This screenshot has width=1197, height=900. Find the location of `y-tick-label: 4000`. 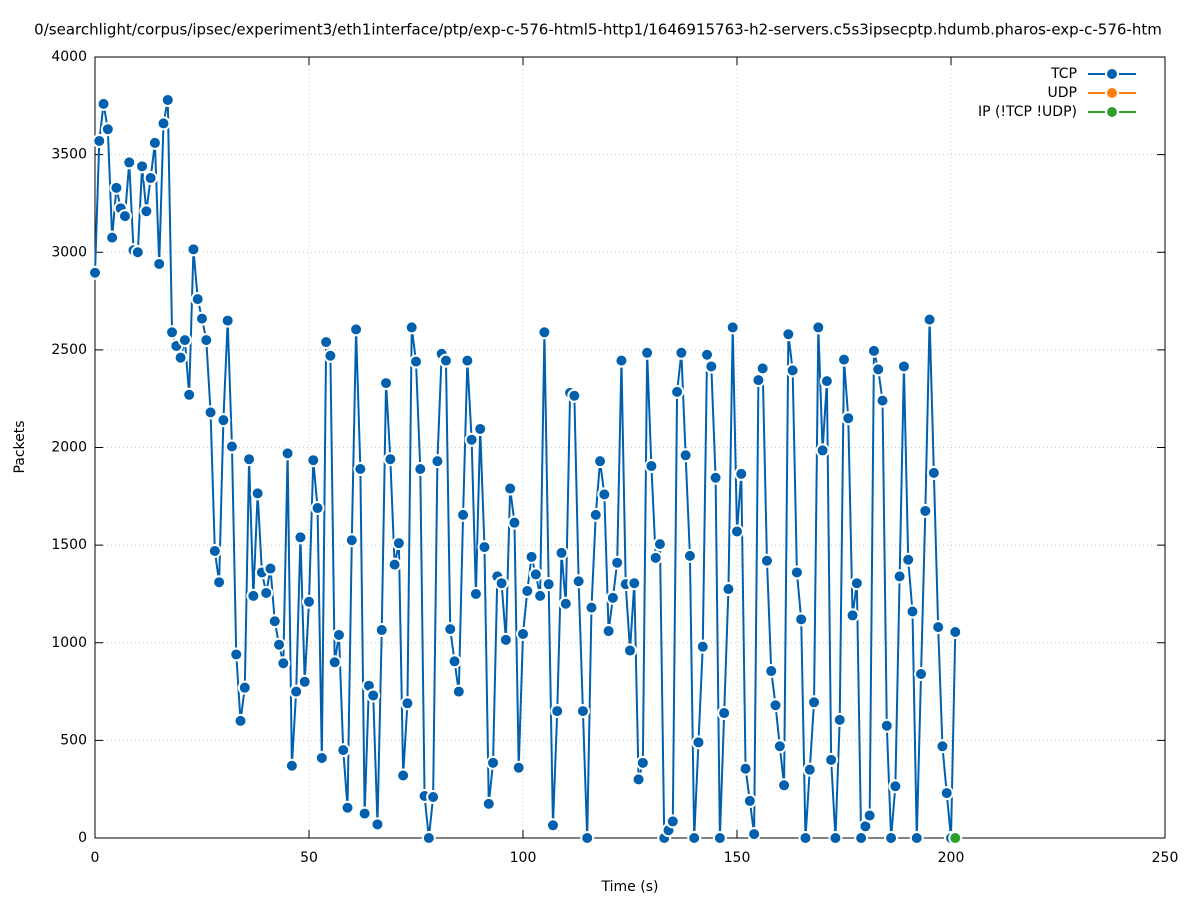

y-tick-label: 4000 is located at coordinates (69, 57).